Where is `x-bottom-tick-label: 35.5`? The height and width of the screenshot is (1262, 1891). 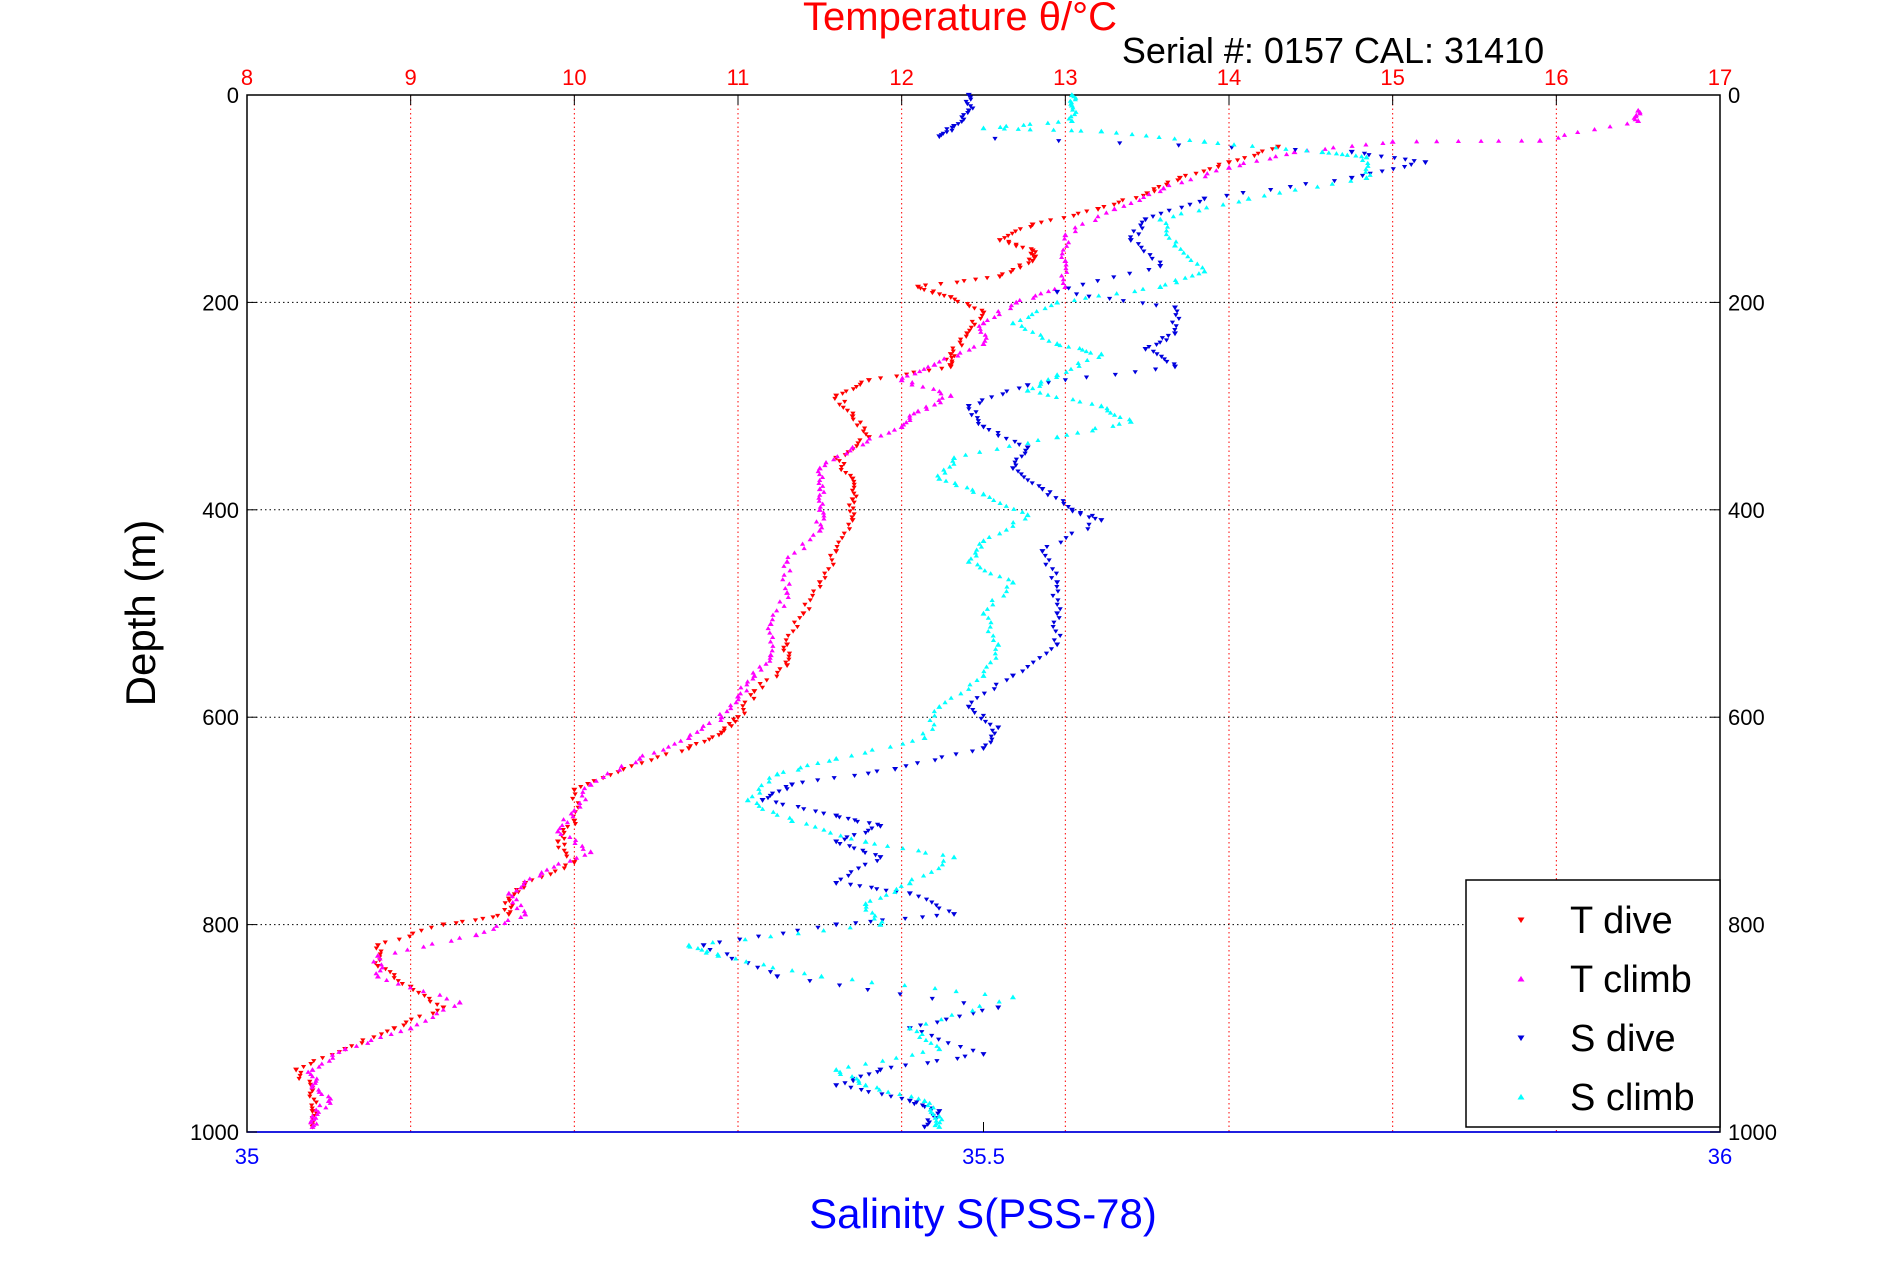
x-bottom-tick-label: 35.5 is located at coordinates (983, 1156).